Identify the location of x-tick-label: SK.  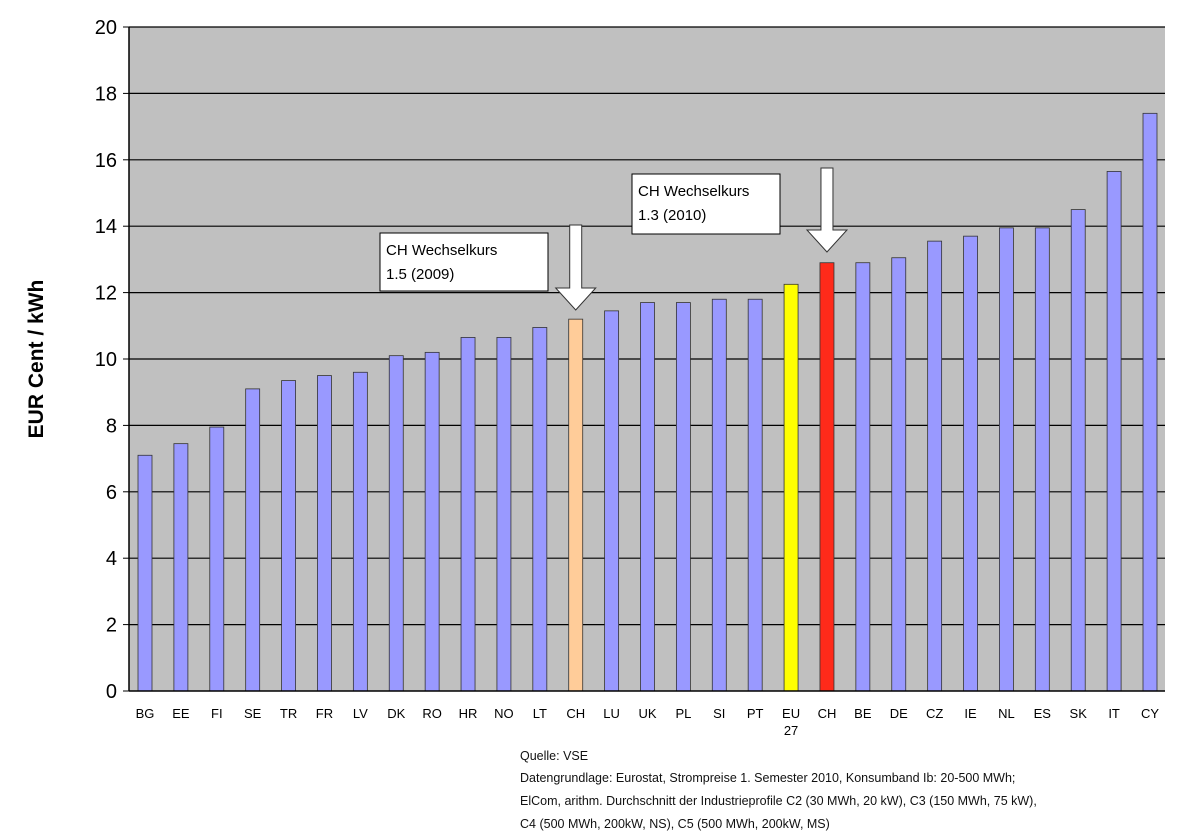
(1079, 713).